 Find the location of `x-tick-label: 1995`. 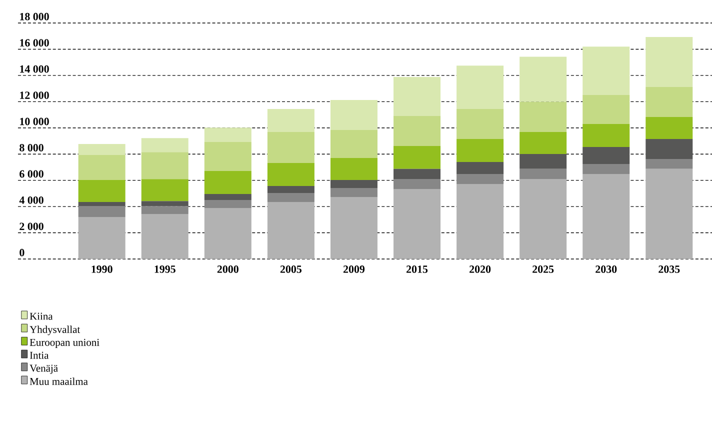

x-tick-label: 1995 is located at coordinates (165, 269).